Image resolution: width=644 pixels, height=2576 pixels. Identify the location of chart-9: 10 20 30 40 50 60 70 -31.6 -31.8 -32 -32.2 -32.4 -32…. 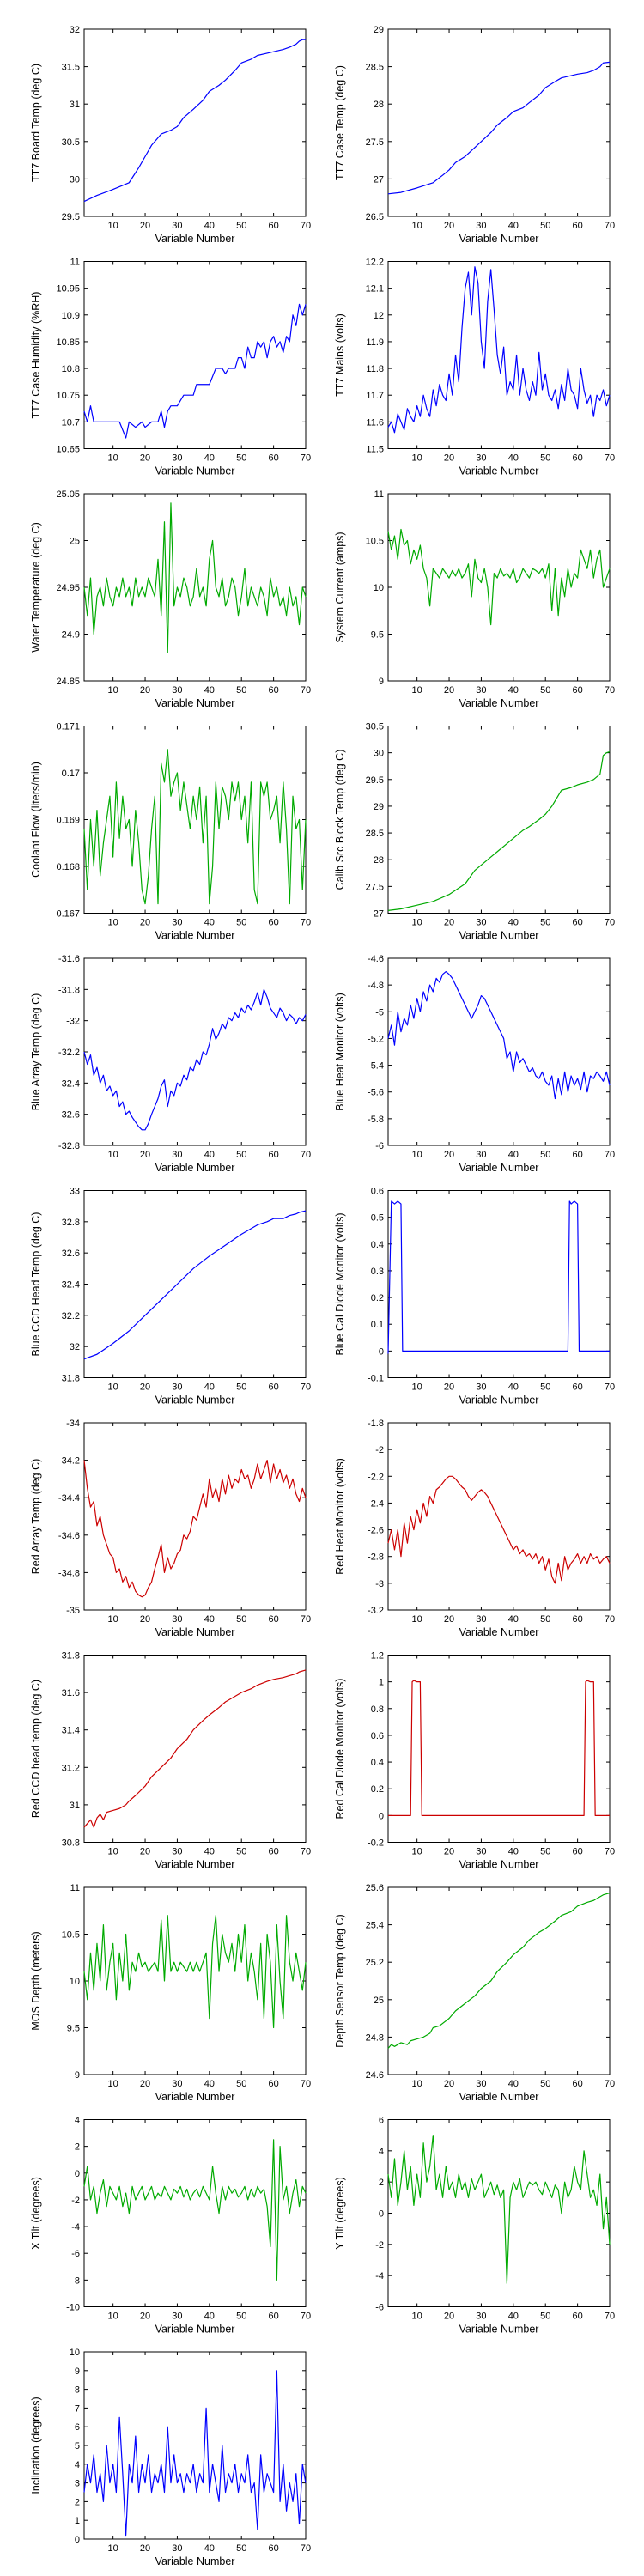
(170, 1064).